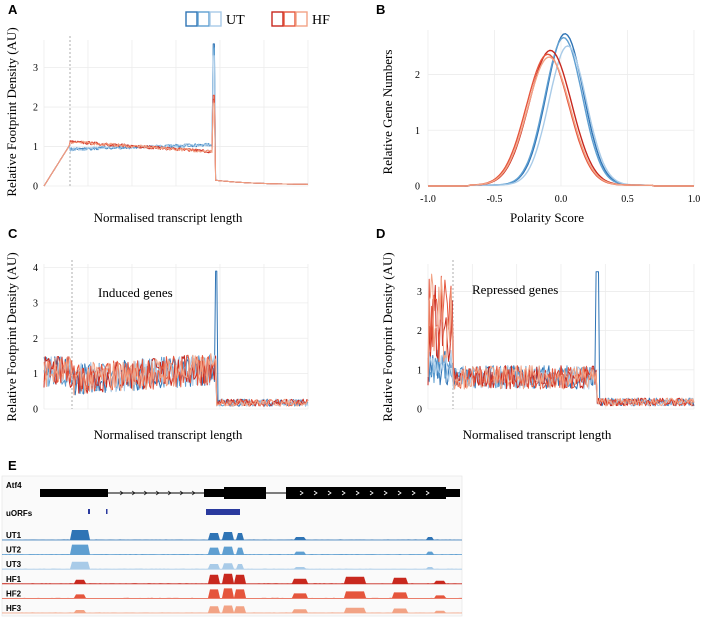 The height and width of the screenshot is (621, 708). I want to click on x-tick-label: 1.0, so click(694, 199).